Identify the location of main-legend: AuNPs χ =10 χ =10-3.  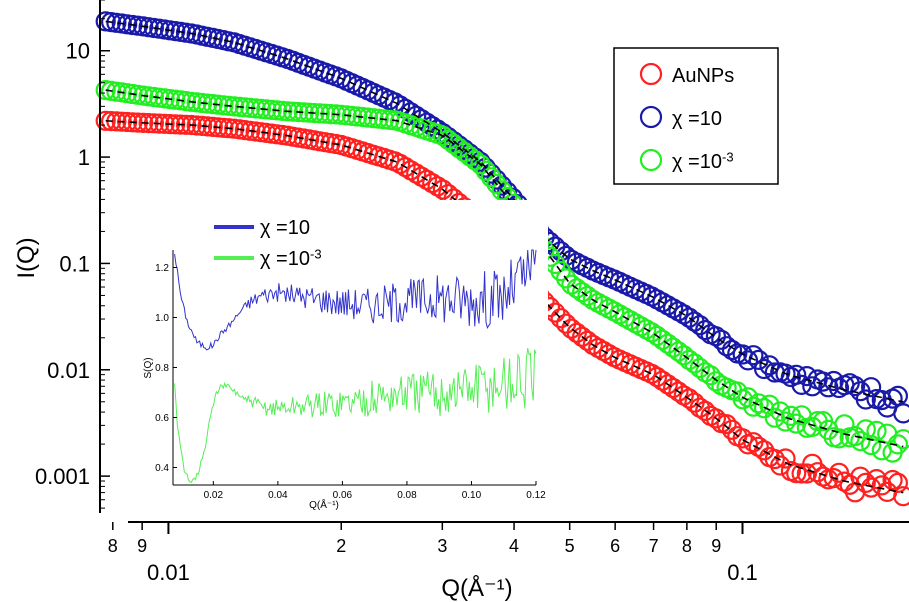
(696, 116).